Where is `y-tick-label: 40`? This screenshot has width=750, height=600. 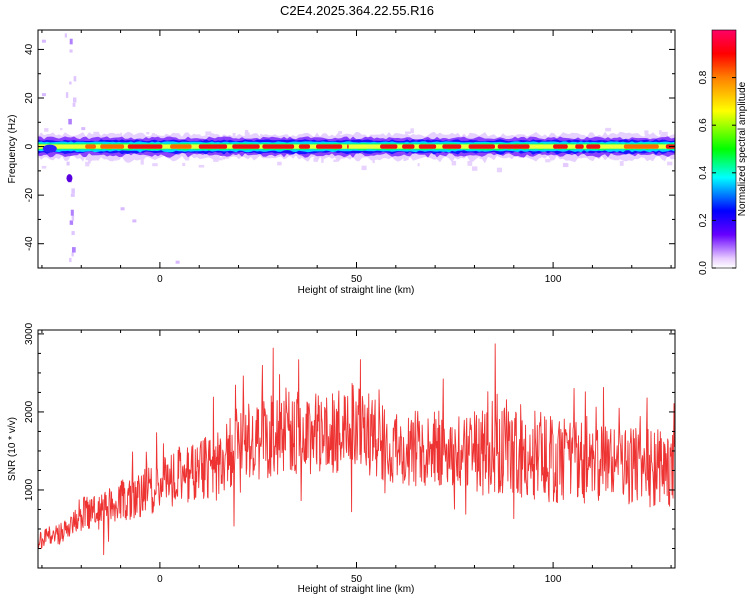 y-tick-label: 40 is located at coordinates (29, 49).